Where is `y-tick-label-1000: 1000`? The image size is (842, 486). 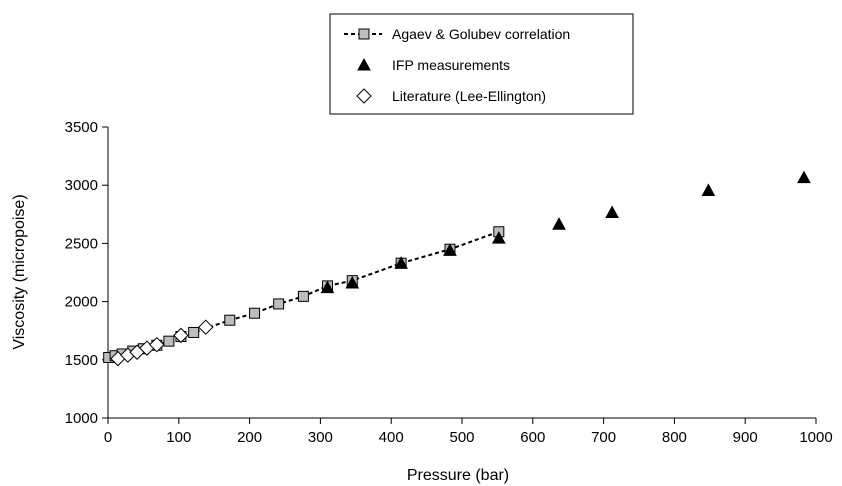 y-tick-label-1000: 1000 is located at coordinates (81, 418).